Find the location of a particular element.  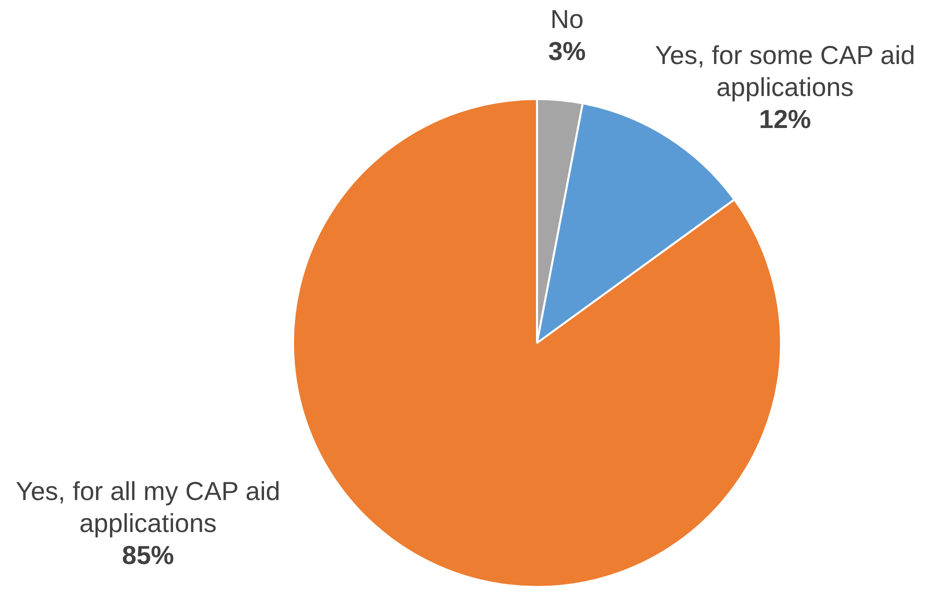

slice-label: Yes, for all my CAP aid applications is located at coordinates (148, 507).